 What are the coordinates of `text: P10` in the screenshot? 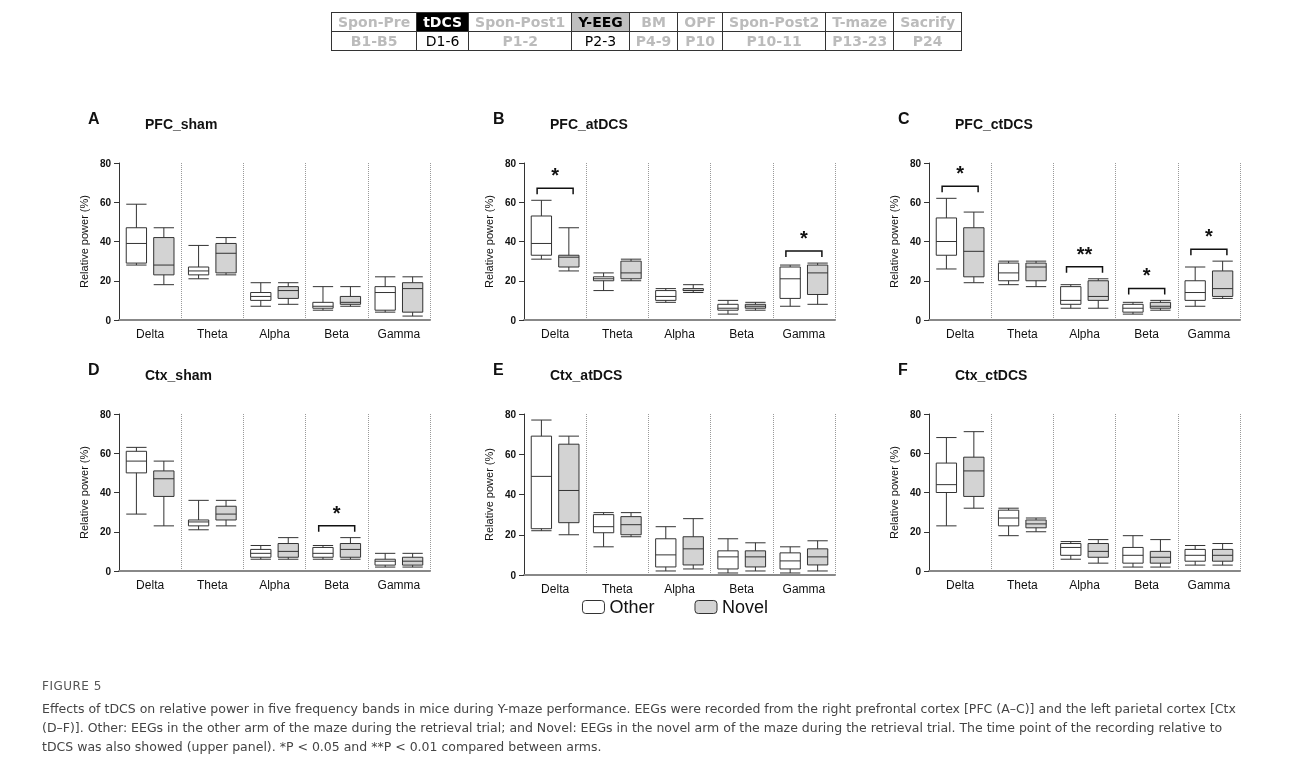 It's located at (700, 41).